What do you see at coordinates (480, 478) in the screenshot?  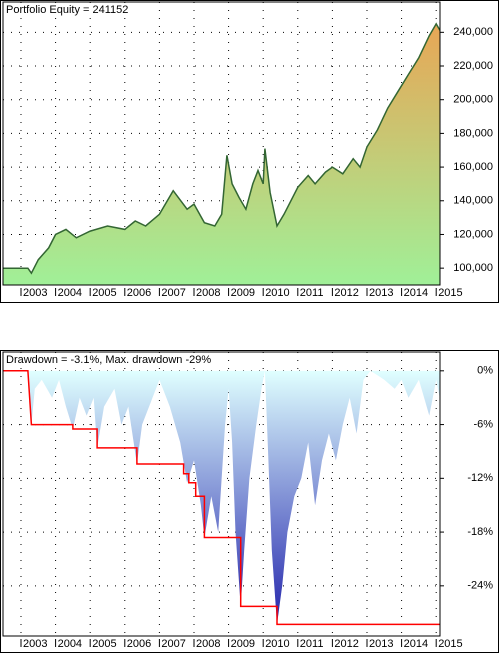 I see `y-tick-label: -12%` at bounding box center [480, 478].